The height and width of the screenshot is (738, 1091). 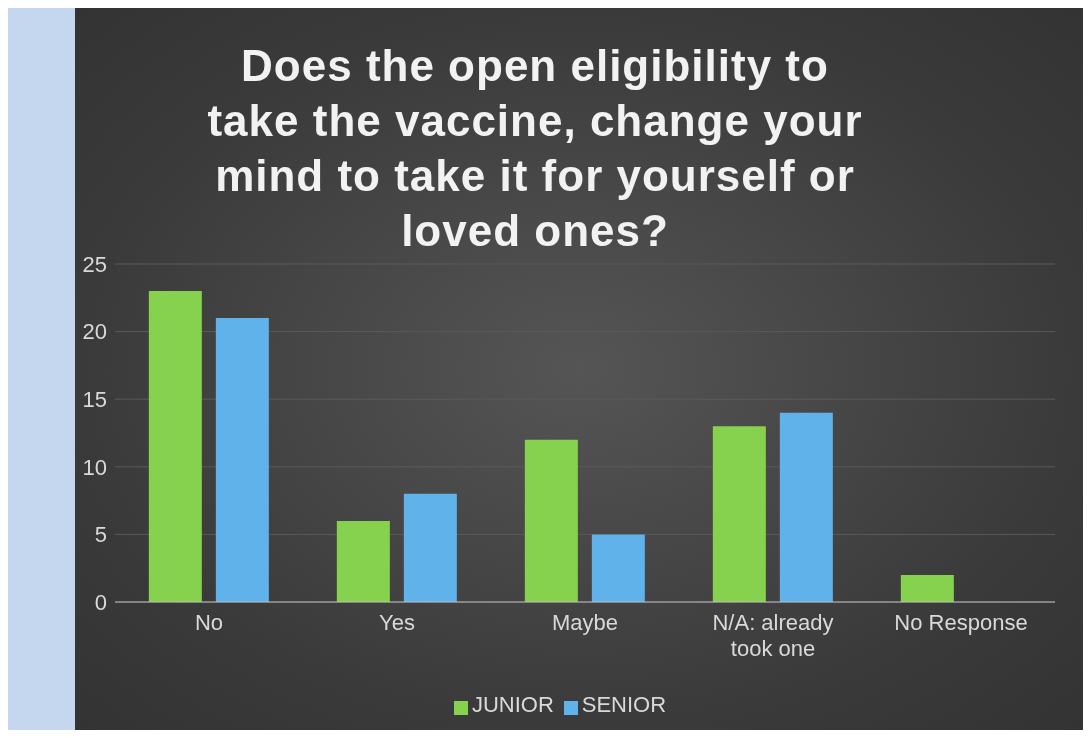 I want to click on y-tick-label: 0, so click(x=100, y=602).